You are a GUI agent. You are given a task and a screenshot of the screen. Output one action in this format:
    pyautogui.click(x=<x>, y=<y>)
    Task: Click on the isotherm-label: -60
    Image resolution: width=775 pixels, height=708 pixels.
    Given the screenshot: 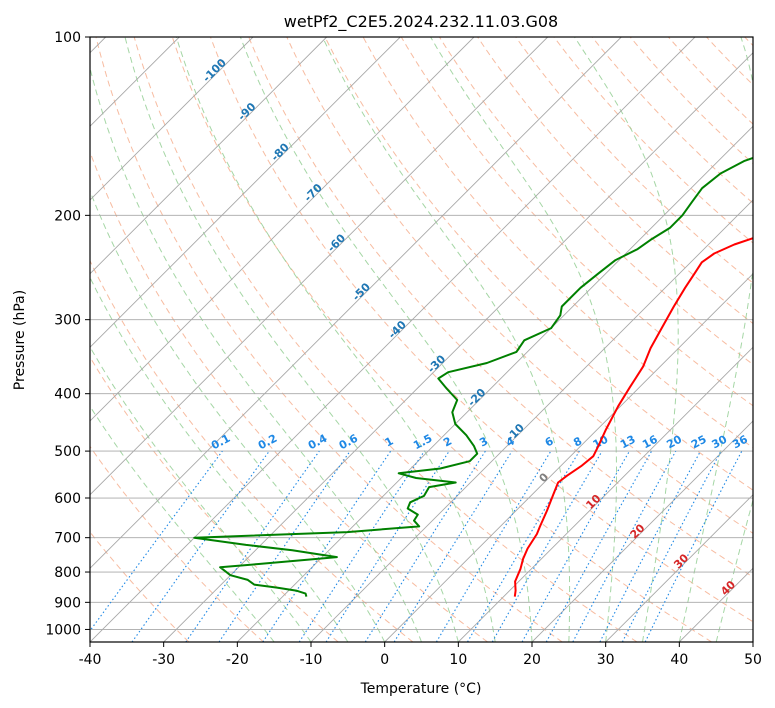 What is the action you would take?
    pyautogui.click(x=336, y=242)
    